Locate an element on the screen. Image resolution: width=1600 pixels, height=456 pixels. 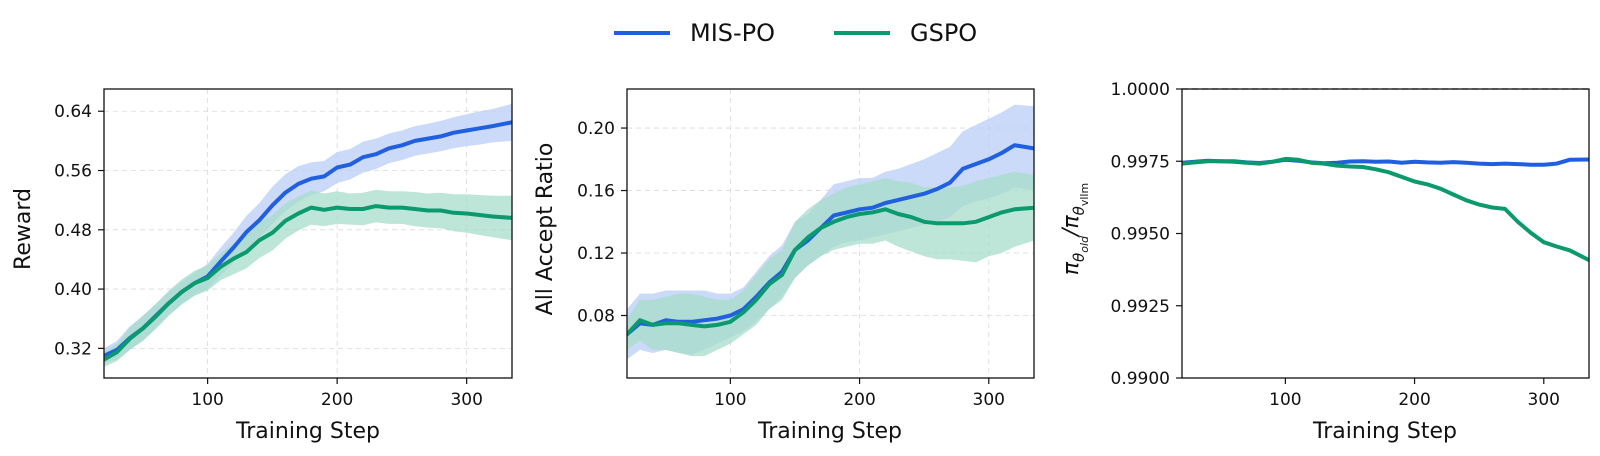
panel-ratio-ytick-label-3: 0.9975 is located at coordinates (1140, 162).